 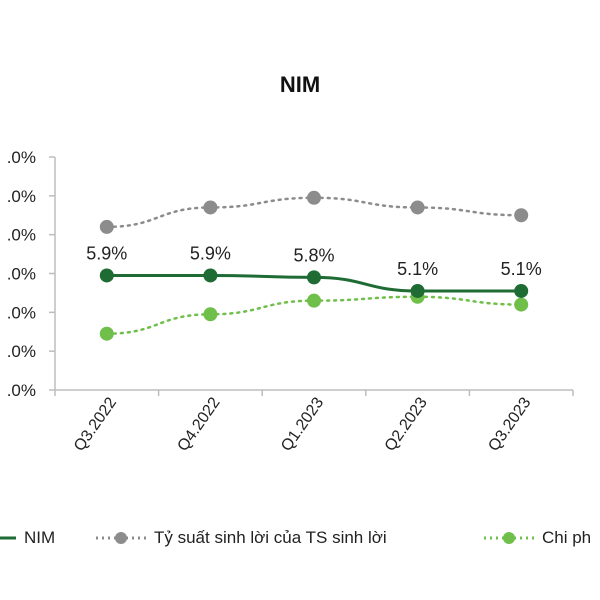 What do you see at coordinates (313, 255) in the screenshot?
I see `data-label: 5.8%` at bounding box center [313, 255].